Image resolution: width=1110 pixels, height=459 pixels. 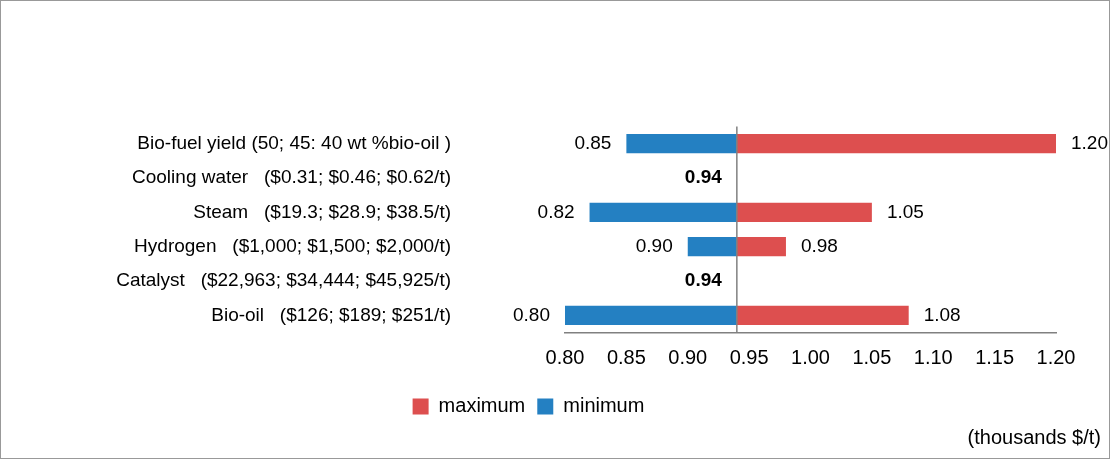 What do you see at coordinates (819, 245) in the screenshot?
I see `data-label: 0.98` at bounding box center [819, 245].